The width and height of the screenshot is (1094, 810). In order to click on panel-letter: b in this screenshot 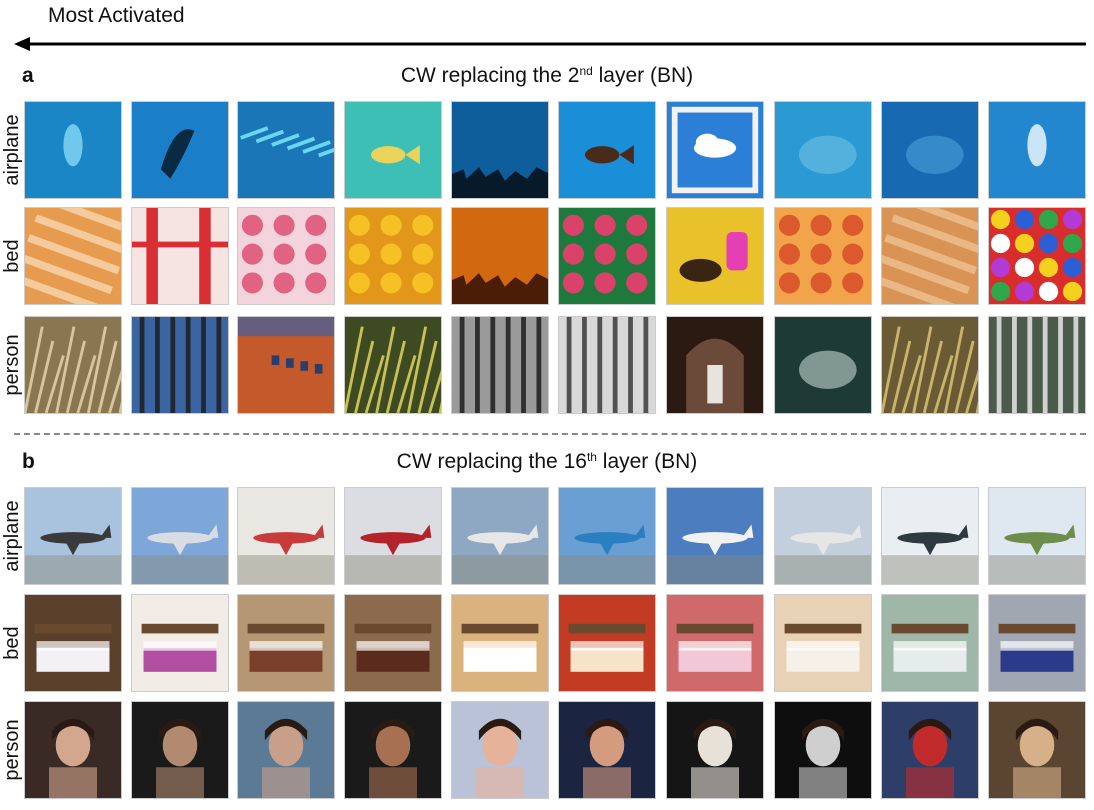, I will do `click(28, 461)`.